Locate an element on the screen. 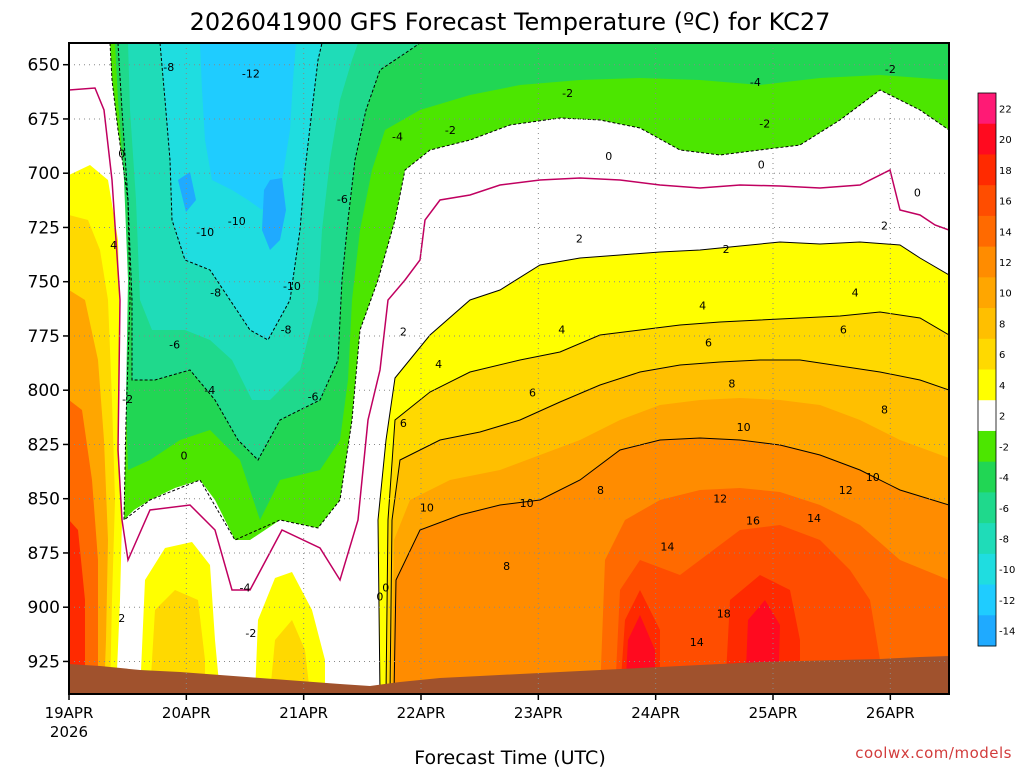 The height and width of the screenshot is (768, 1024). colorbar-label: 16 is located at coordinates (1005, 202).